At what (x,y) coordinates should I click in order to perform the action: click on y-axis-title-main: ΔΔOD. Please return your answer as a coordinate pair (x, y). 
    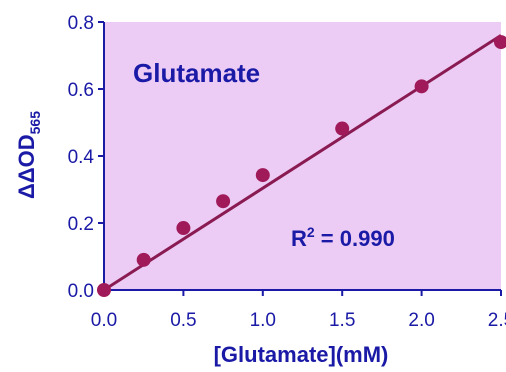
    Looking at the image, I should click on (26, 166).